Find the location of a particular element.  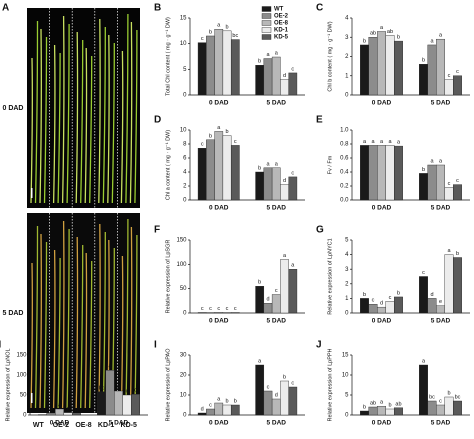

y-tick-label: 20 is located at coordinates (183, 376).